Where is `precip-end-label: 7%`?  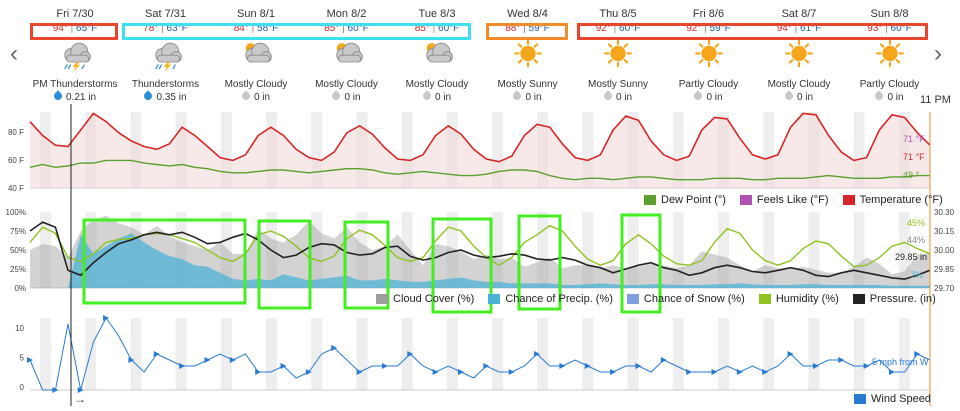
precip-end-label: 7% is located at coordinates (916, 275).